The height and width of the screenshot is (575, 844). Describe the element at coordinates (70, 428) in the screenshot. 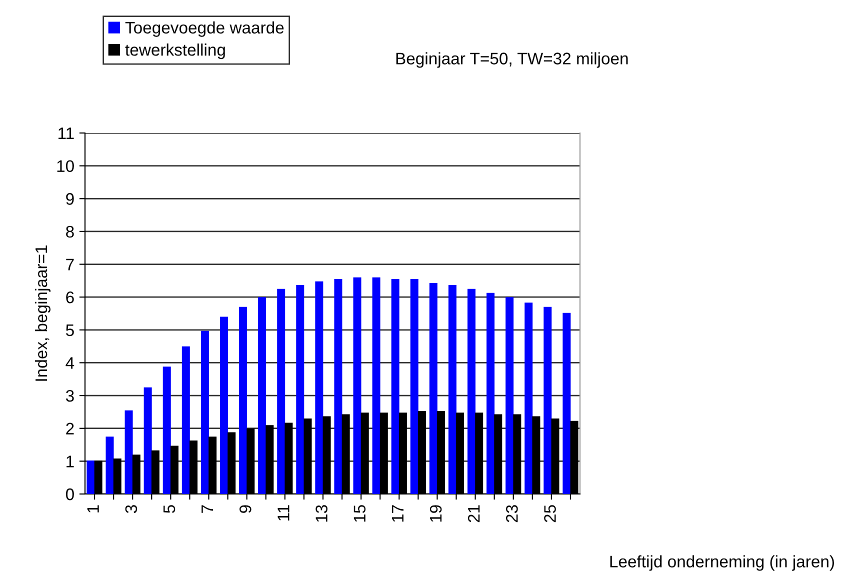

I see `y-tick-label: 2` at that location.